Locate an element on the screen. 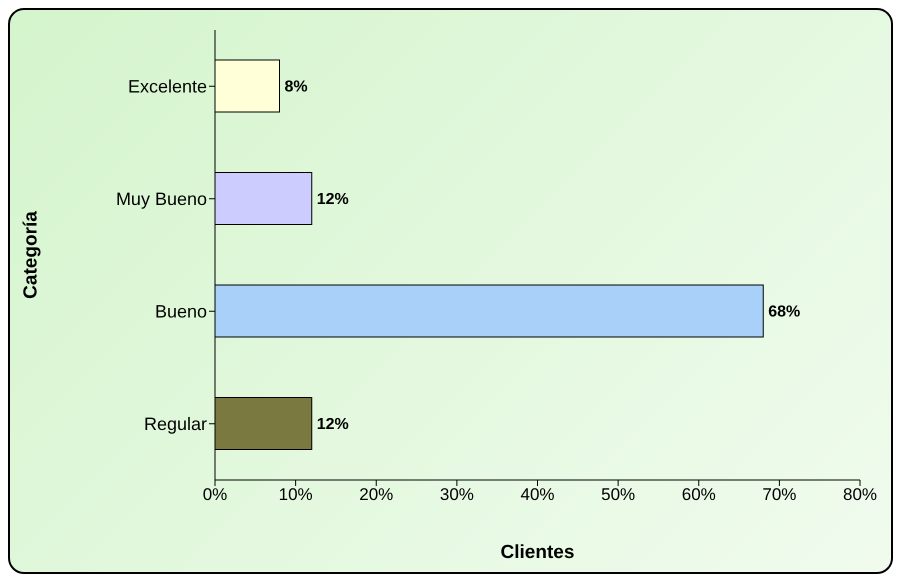 The image size is (901, 582). x-axis-title: Clientes is located at coordinates (537, 552).